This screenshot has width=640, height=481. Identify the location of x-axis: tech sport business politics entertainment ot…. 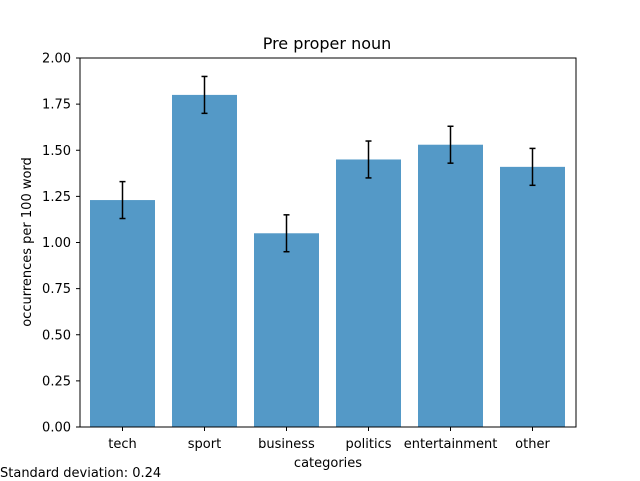
(329, 439).